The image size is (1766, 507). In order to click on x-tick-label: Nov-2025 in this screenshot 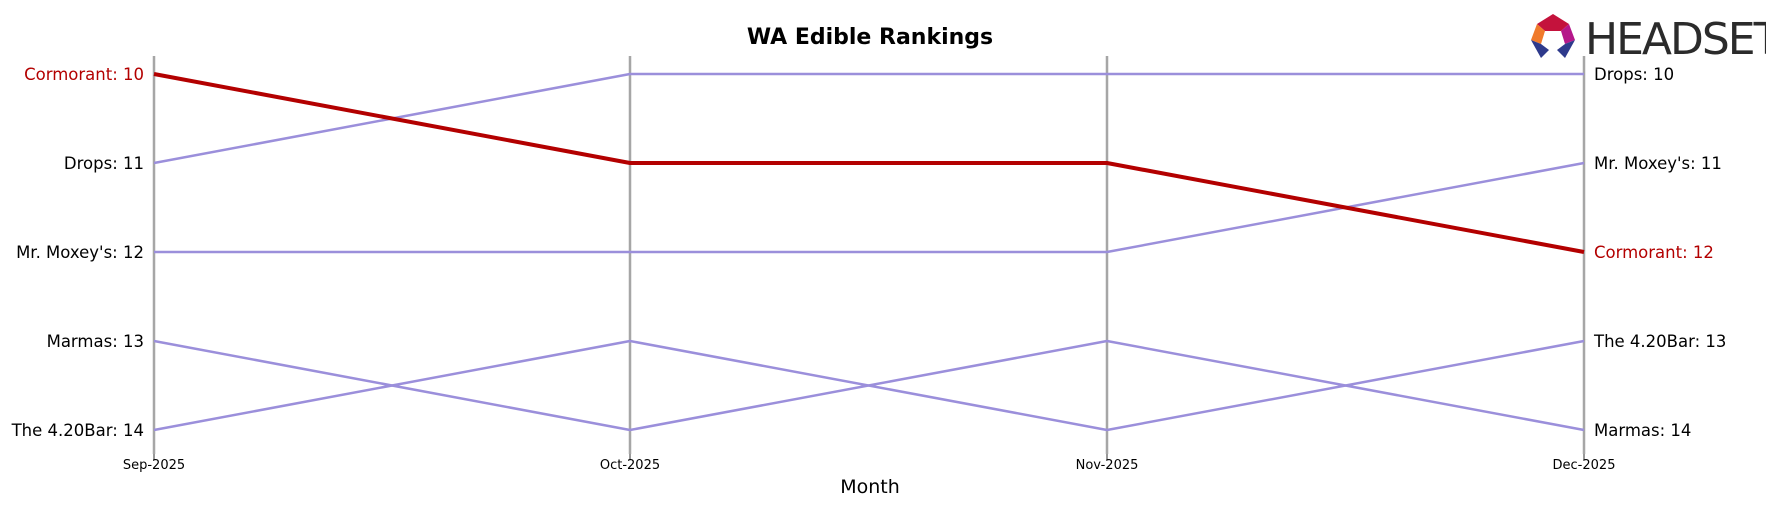, I will do `click(1107, 465)`.